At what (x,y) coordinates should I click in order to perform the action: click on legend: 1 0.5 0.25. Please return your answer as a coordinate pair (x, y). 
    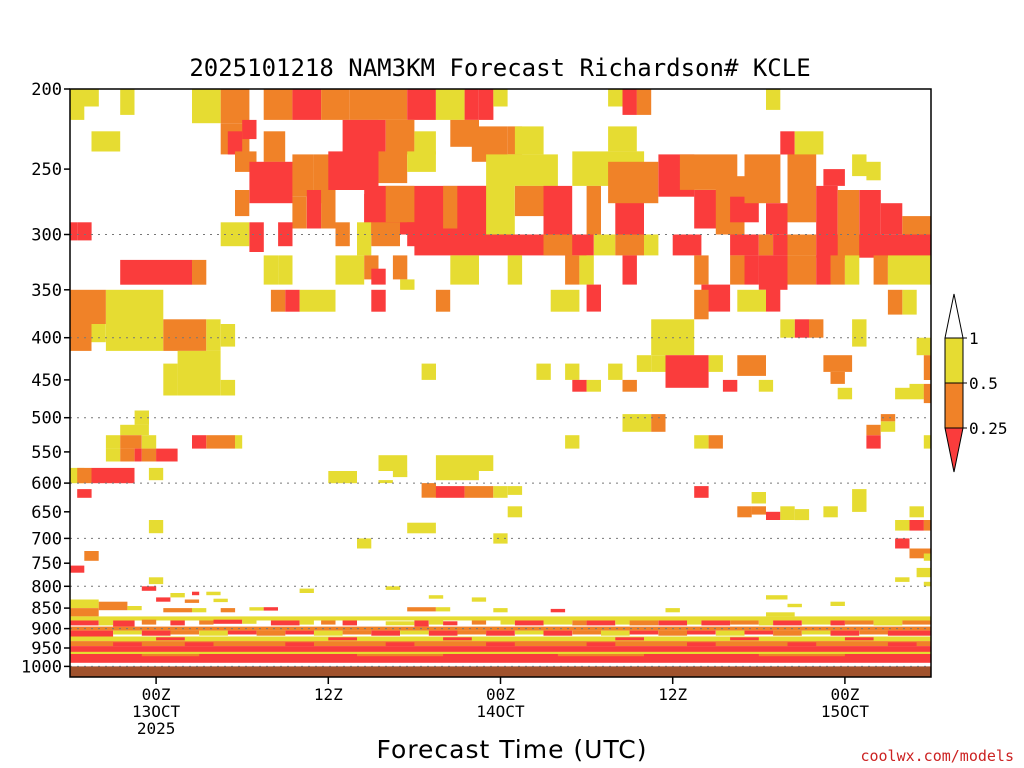
    Looking at the image, I should click on (976, 383).